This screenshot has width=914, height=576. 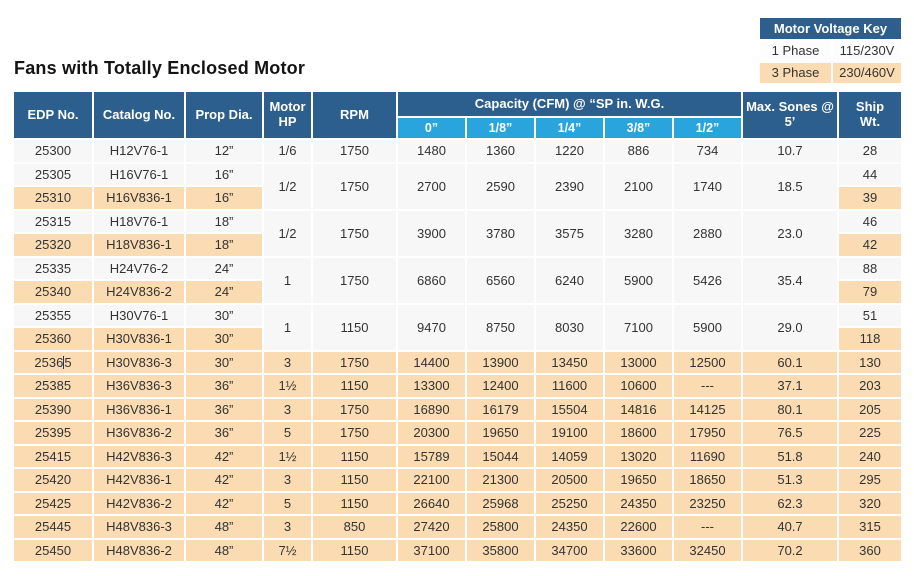 What do you see at coordinates (431, 186) in the screenshot?
I see `cfm-cell: 2700` at bounding box center [431, 186].